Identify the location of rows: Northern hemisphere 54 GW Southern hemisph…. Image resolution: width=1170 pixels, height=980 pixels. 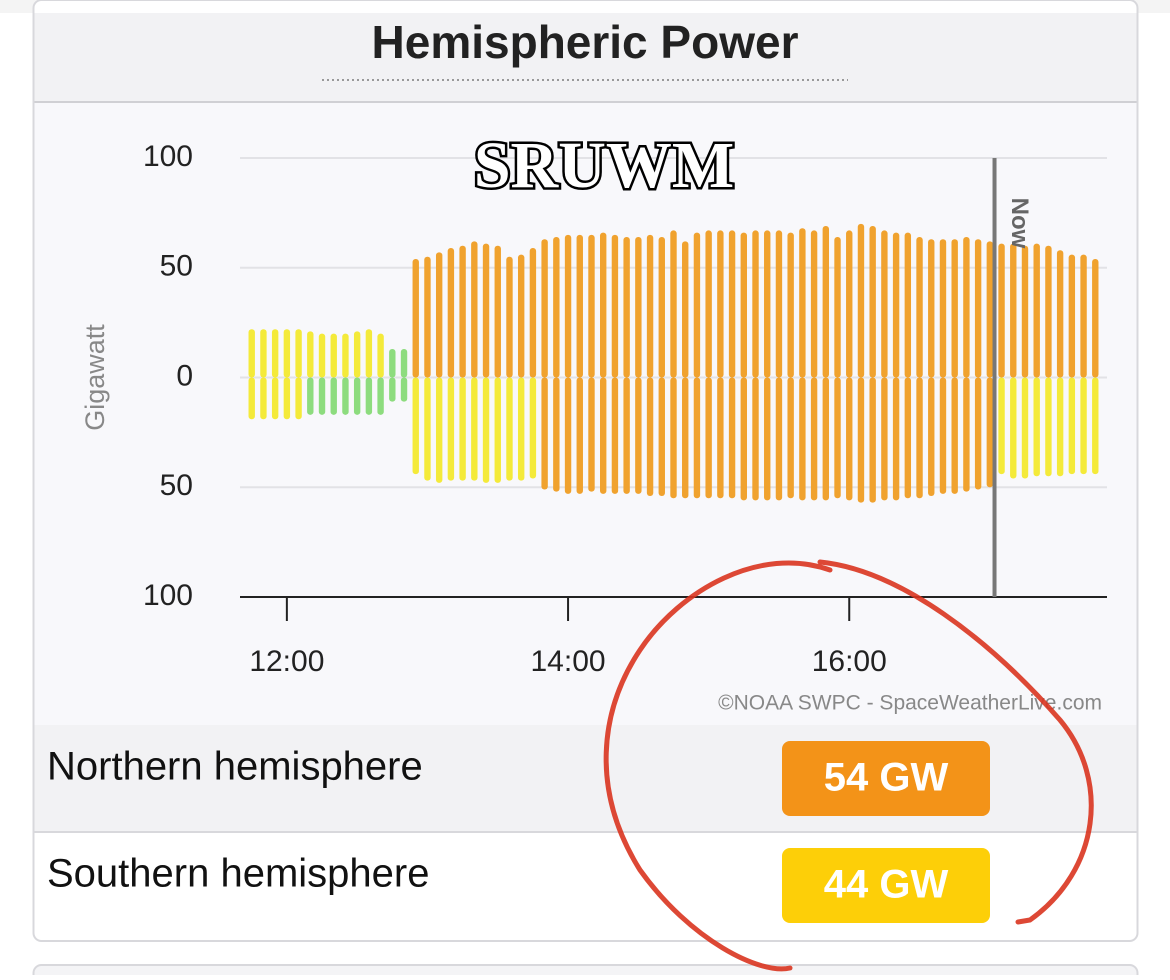
(518, 832).